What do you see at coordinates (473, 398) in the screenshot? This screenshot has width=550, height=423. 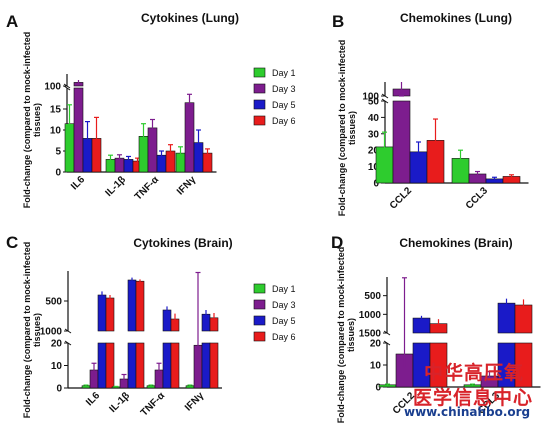 I see `watermark-line-2: 医学信息中心` at bounding box center [473, 398].